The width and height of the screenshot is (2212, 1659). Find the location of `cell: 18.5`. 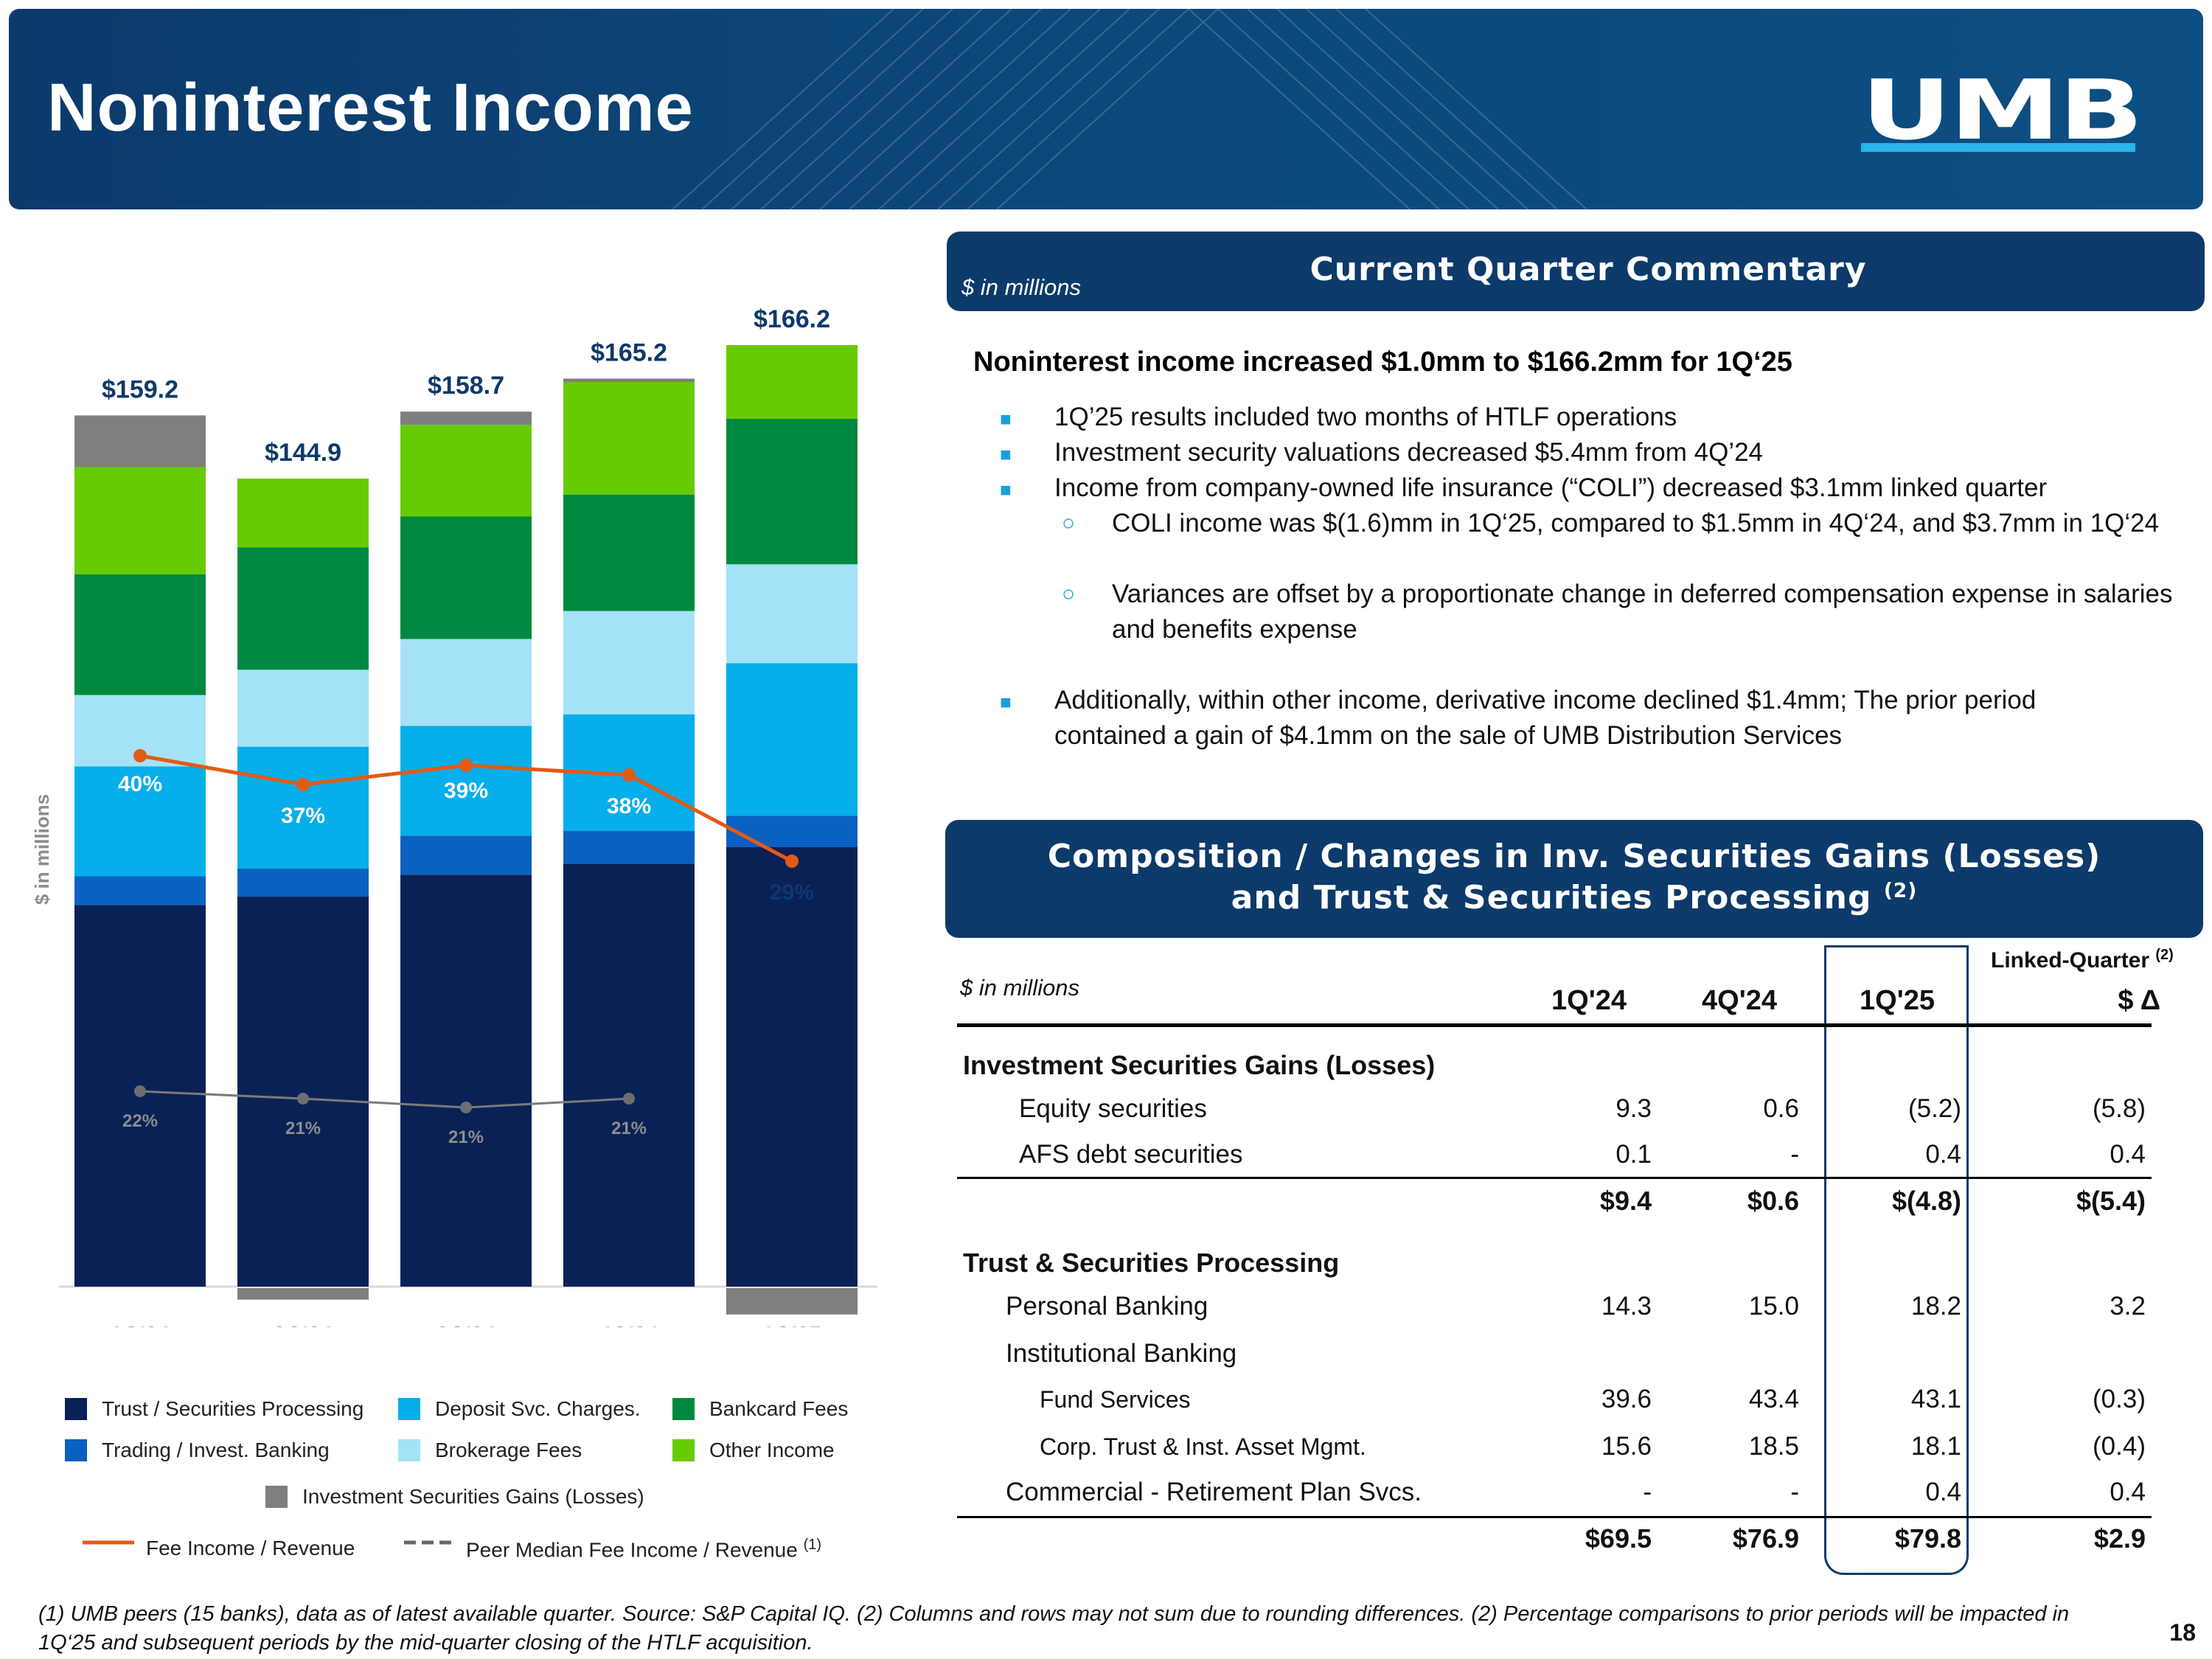

cell: 18.5 is located at coordinates (1773, 1446).